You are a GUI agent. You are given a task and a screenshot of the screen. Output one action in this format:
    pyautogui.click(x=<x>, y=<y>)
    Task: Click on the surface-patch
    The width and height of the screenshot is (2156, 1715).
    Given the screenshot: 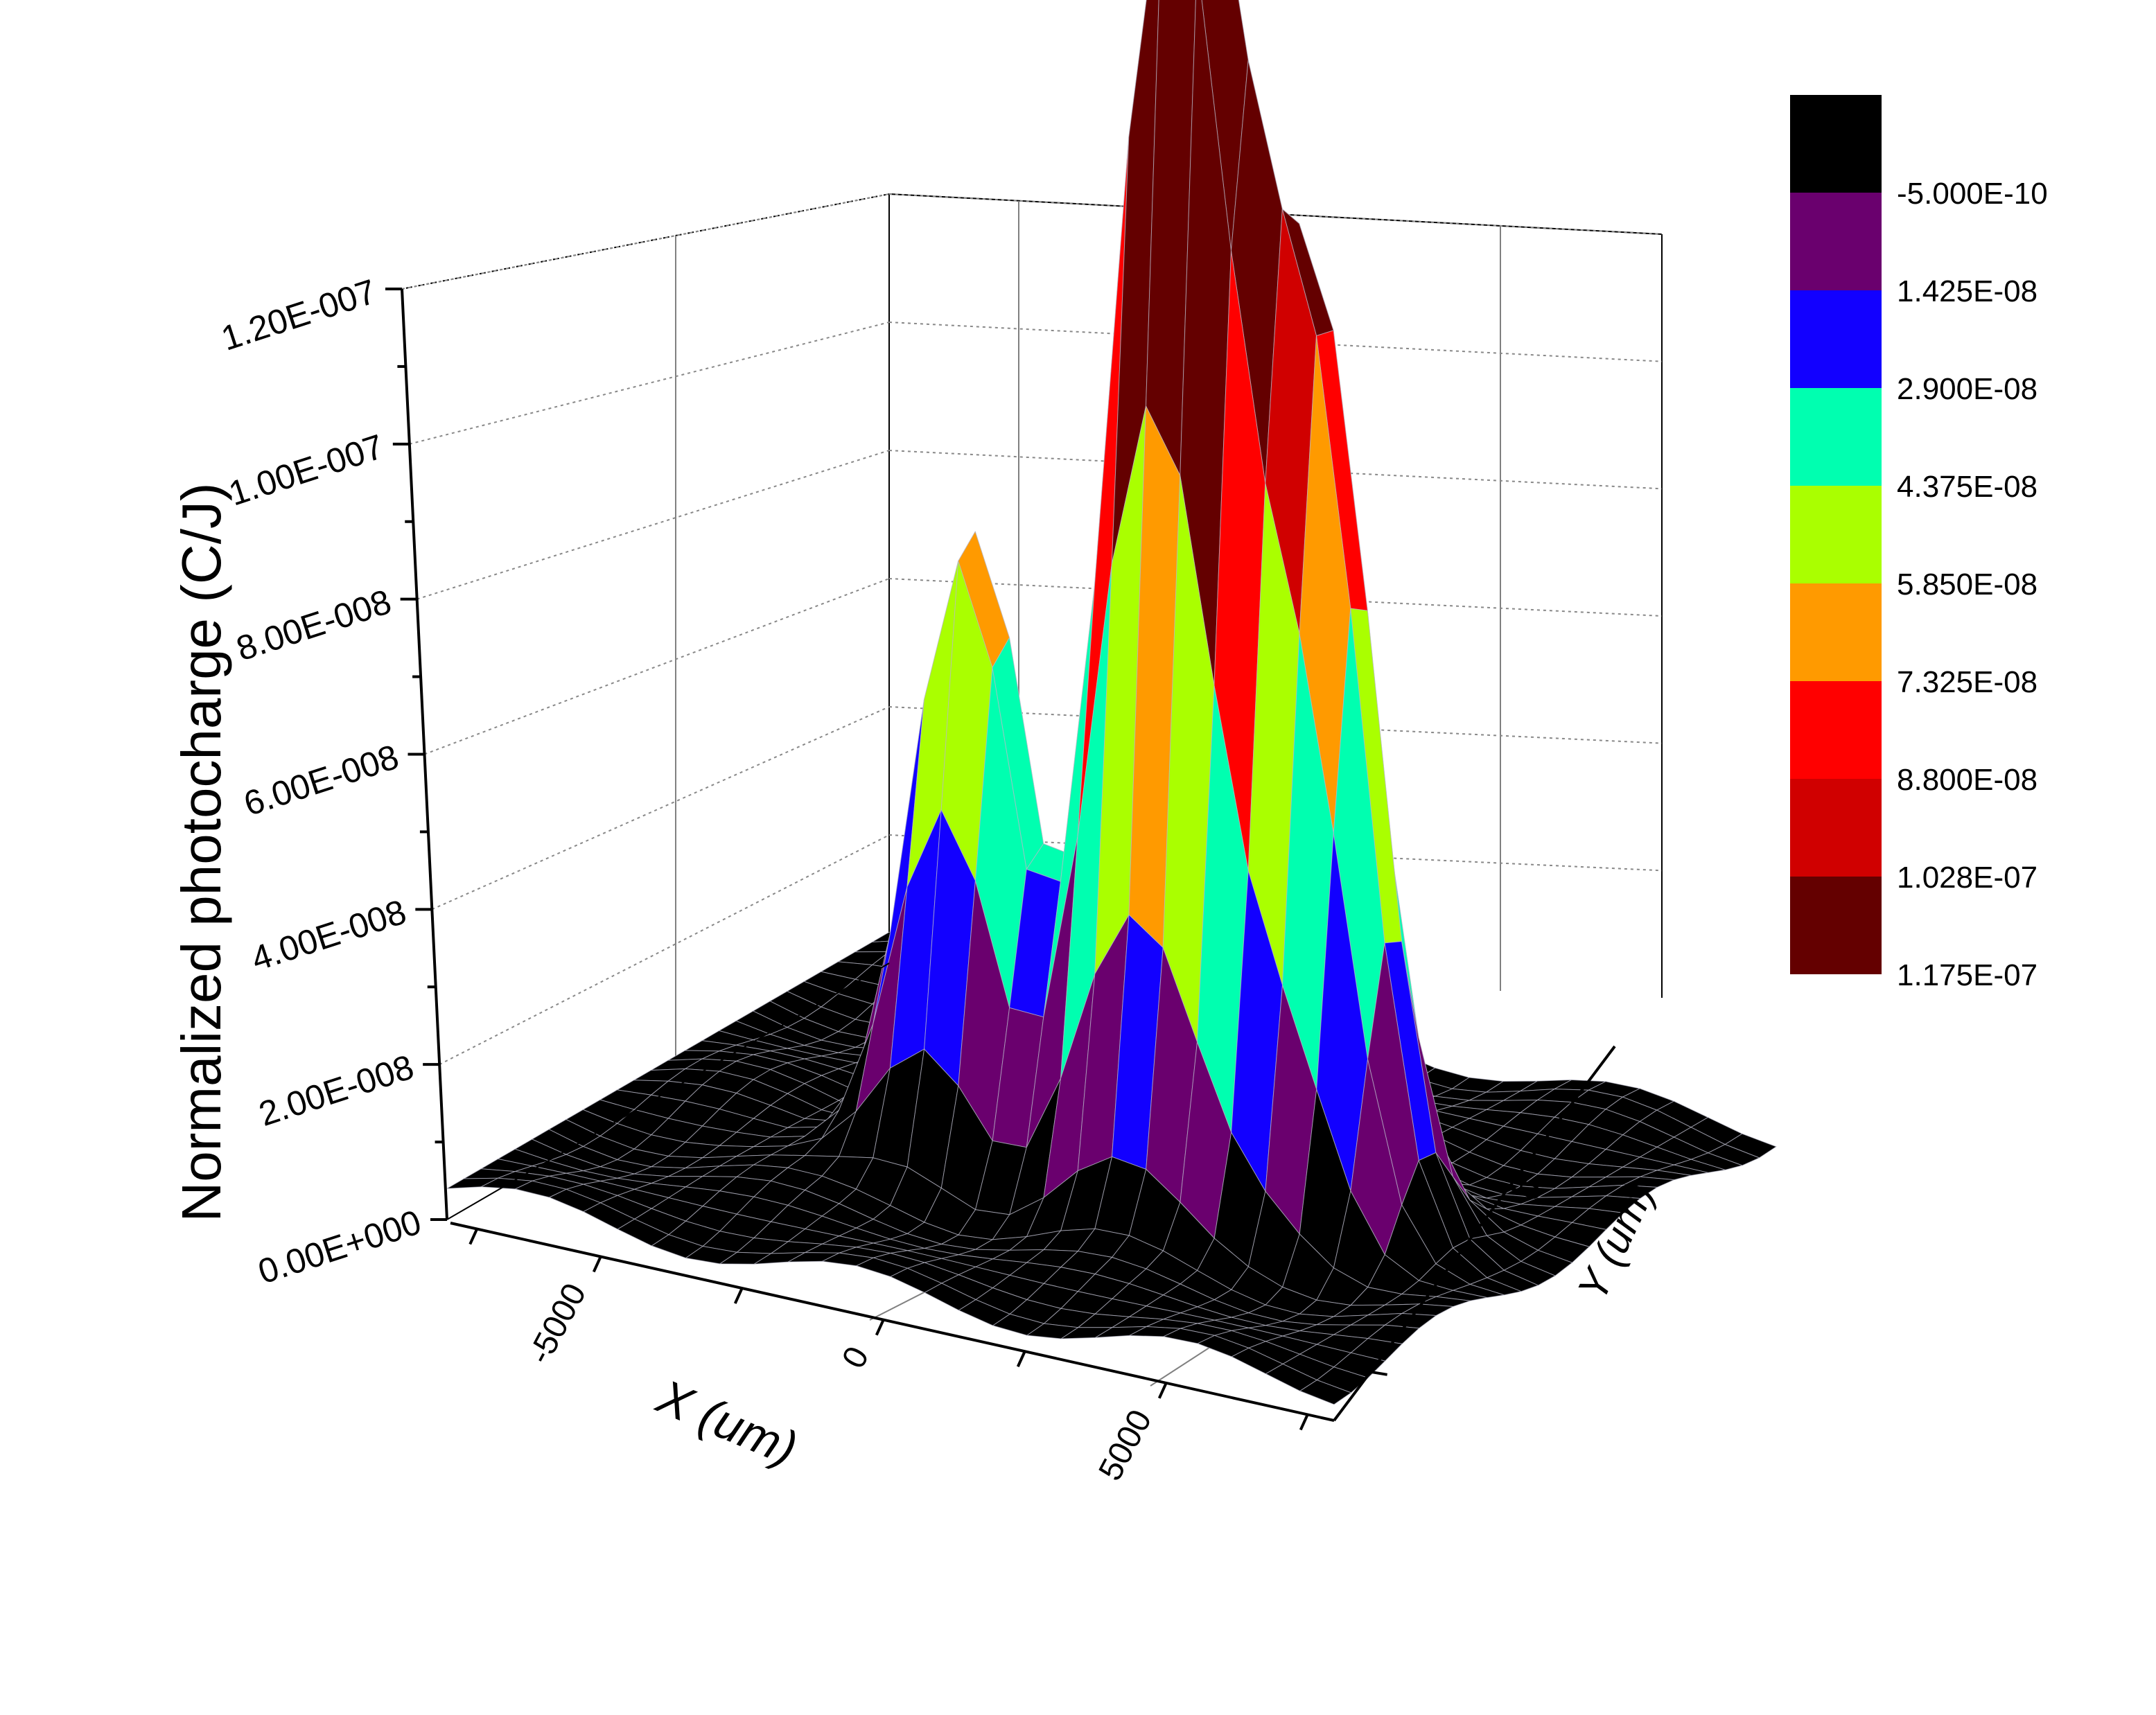 What is the action you would take?
    pyautogui.click(x=1325, y=1393)
    